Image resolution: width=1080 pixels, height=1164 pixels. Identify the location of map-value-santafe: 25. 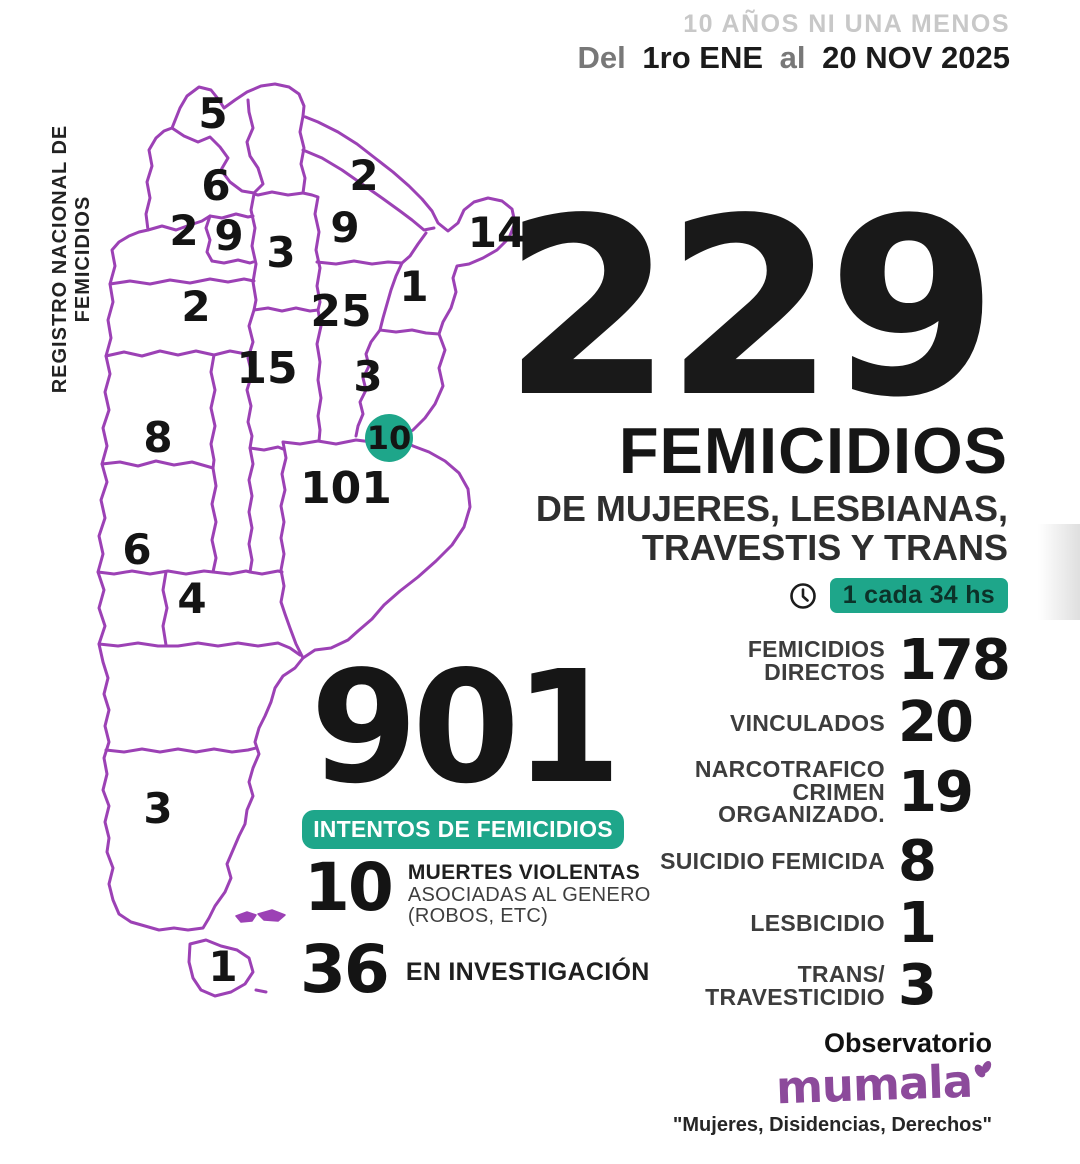
(341, 311).